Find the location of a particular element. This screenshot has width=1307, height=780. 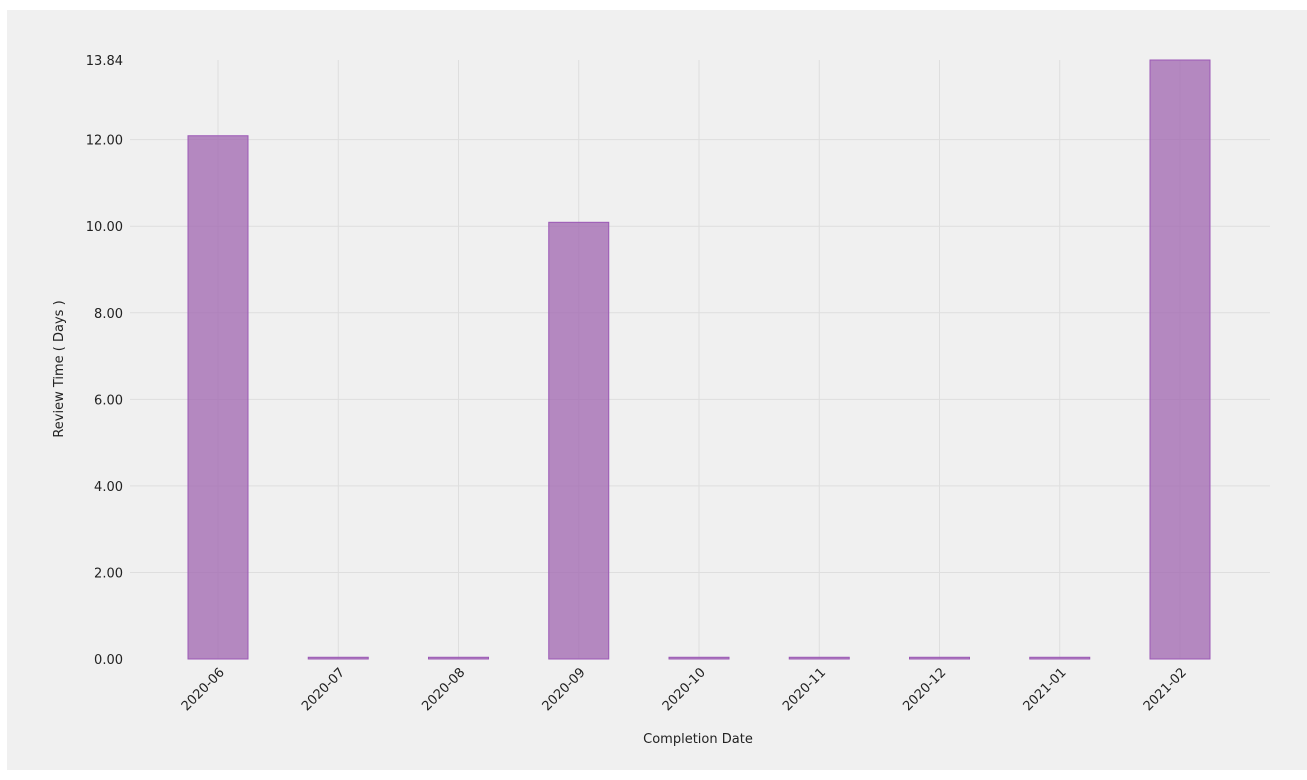

y-tick-label: 4.00 is located at coordinates (108, 487).